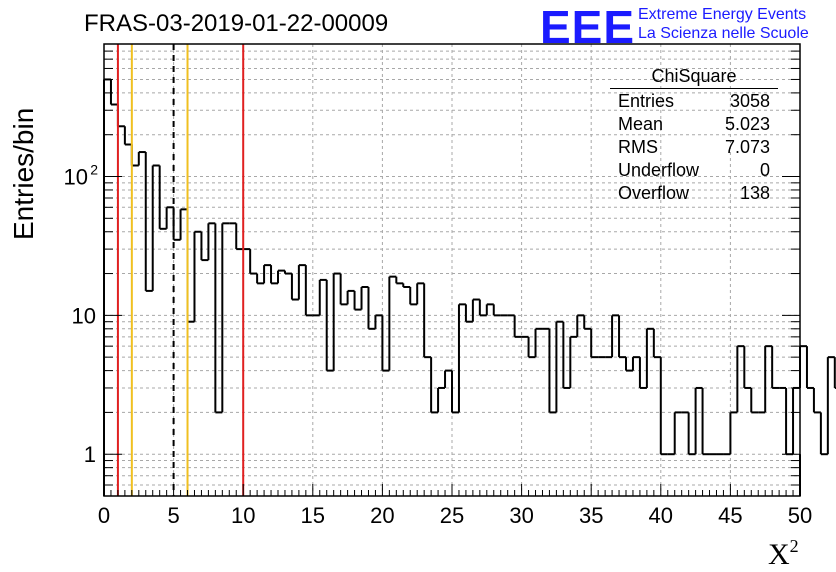 The image size is (836, 572). I want to click on x-tick-label: 10, so click(243, 515).